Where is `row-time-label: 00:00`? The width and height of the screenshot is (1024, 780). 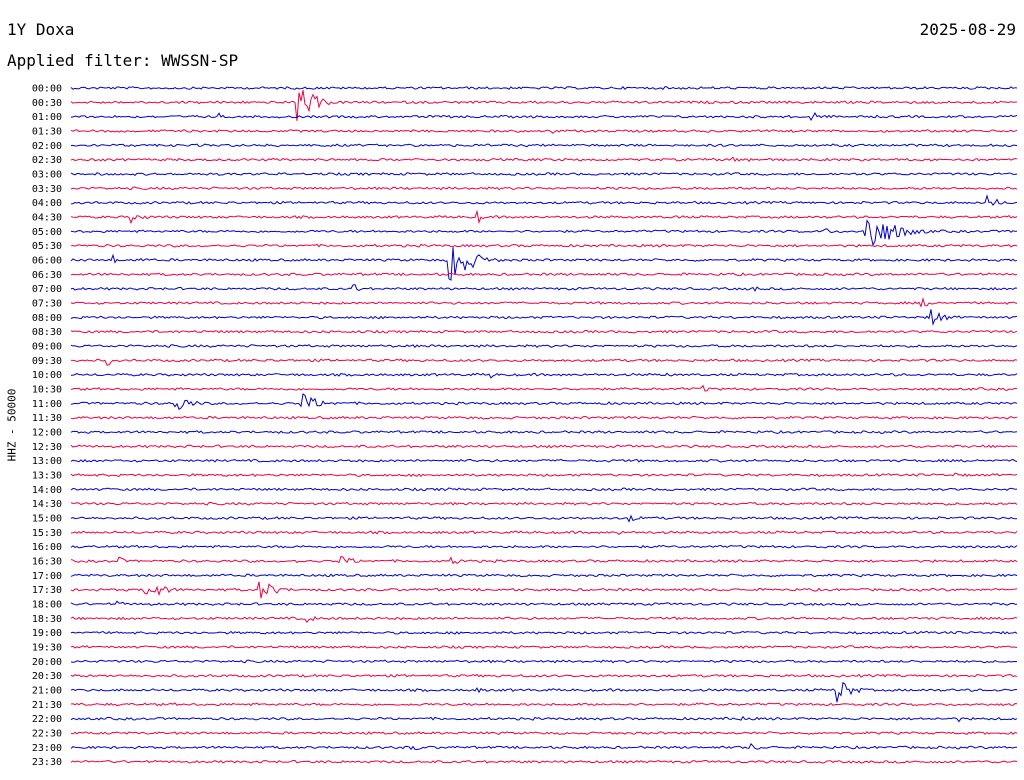 row-time-label: 00:00 is located at coordinates (47, 89).